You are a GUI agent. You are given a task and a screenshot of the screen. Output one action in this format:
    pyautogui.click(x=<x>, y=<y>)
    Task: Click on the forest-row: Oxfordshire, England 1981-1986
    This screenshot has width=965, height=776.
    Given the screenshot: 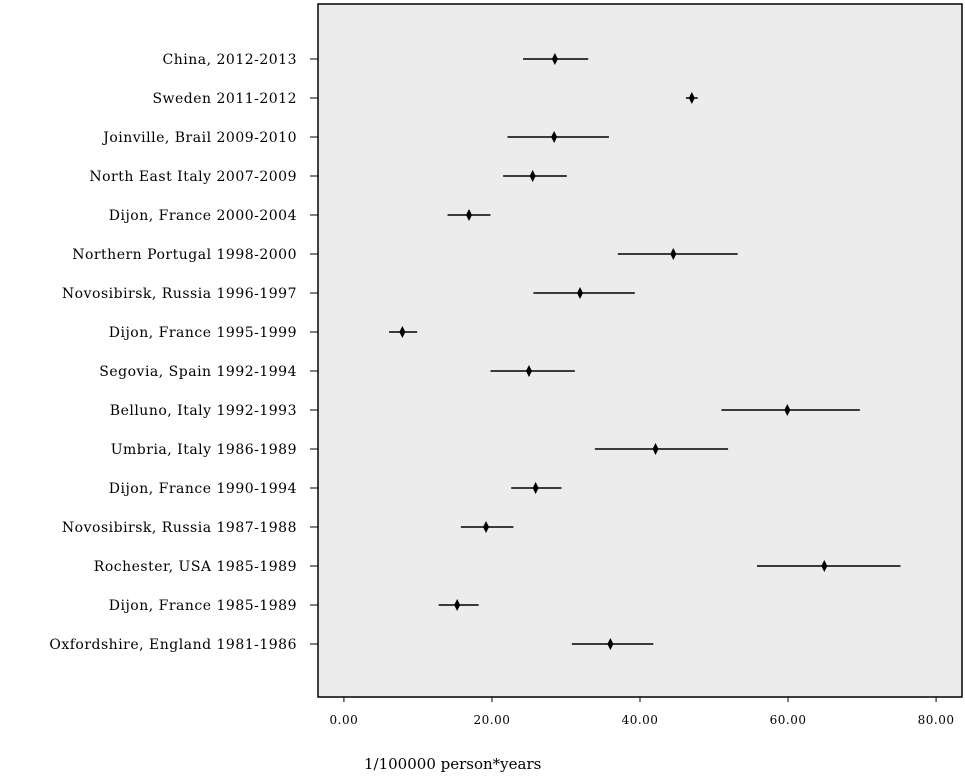 What is the action you would take?
    pyautogui.click(x=351, y=645)
    